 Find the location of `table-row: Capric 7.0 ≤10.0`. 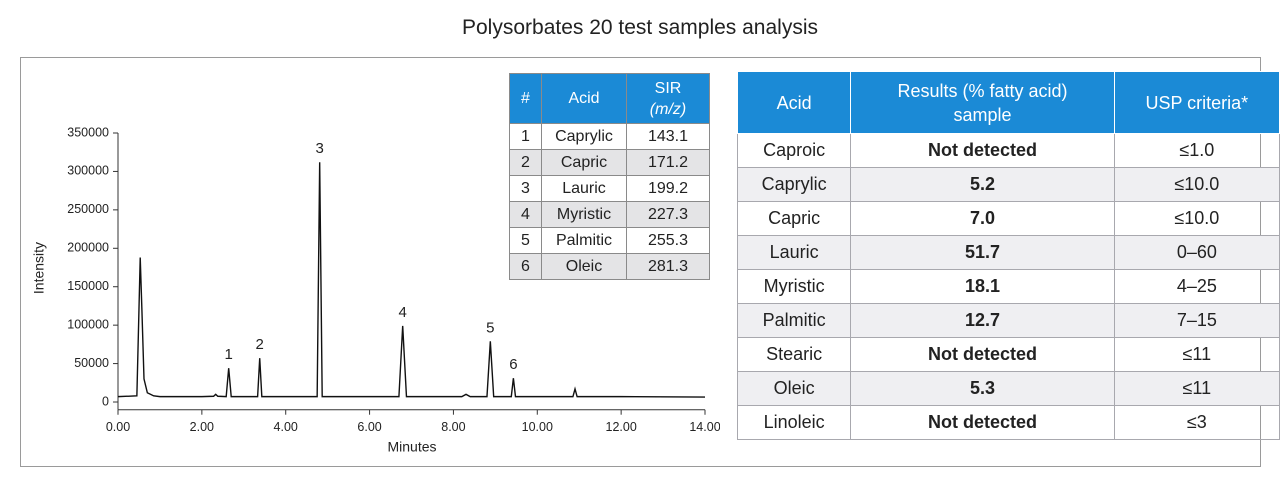

table-row: Capric 7.0 ≤10.0 is located at coordinates (1008, 218).